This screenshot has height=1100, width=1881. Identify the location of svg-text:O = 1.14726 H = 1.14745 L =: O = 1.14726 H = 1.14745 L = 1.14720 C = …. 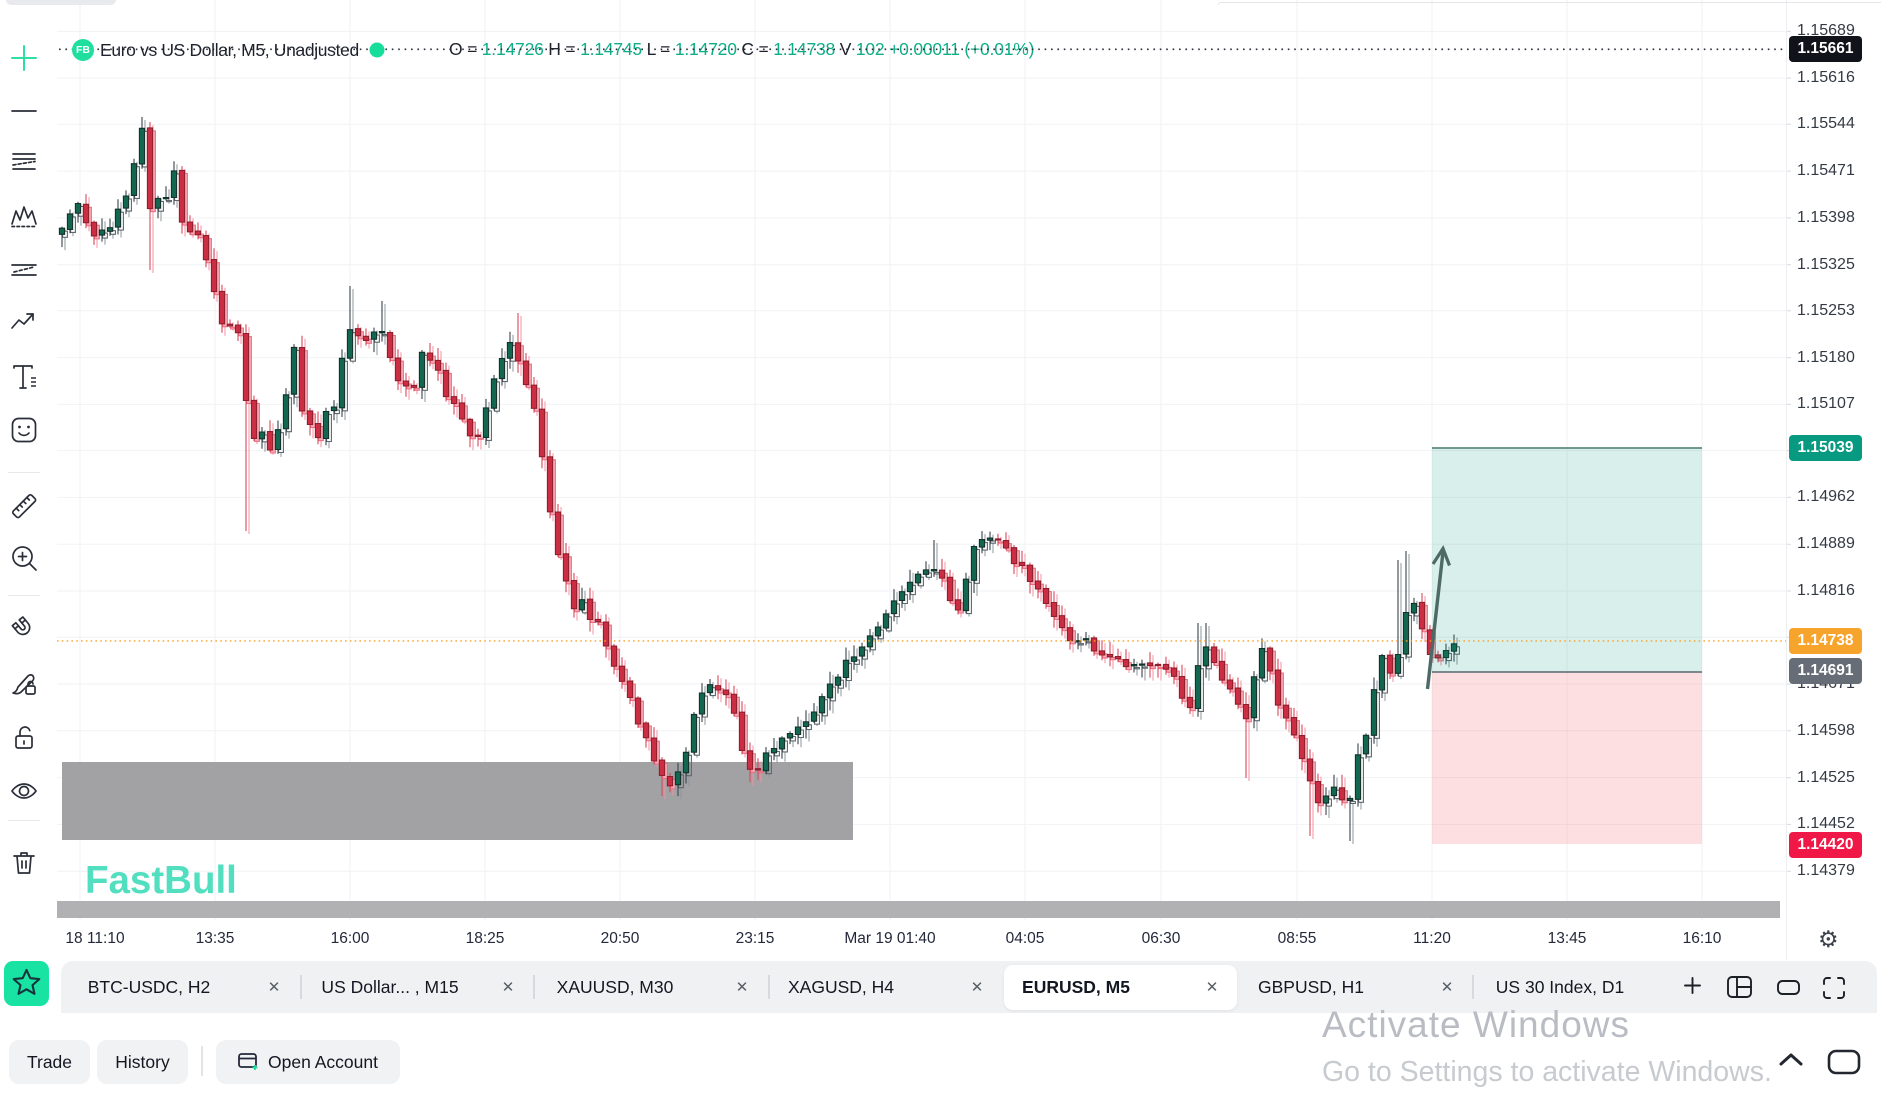
(741, 49).